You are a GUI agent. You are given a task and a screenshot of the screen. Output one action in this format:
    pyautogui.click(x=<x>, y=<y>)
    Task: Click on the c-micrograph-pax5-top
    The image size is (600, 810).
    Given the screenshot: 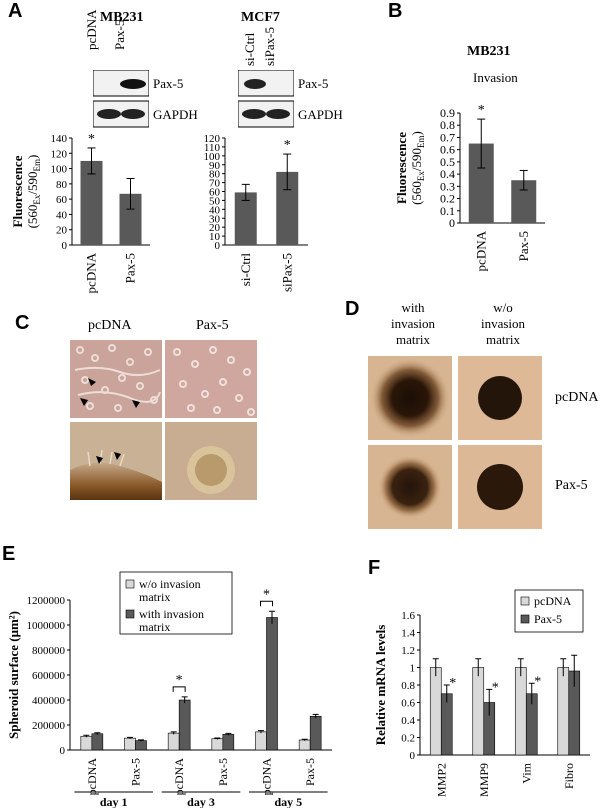 What is the action you would take?
    pyautogui.click(x=211, y=379)
    